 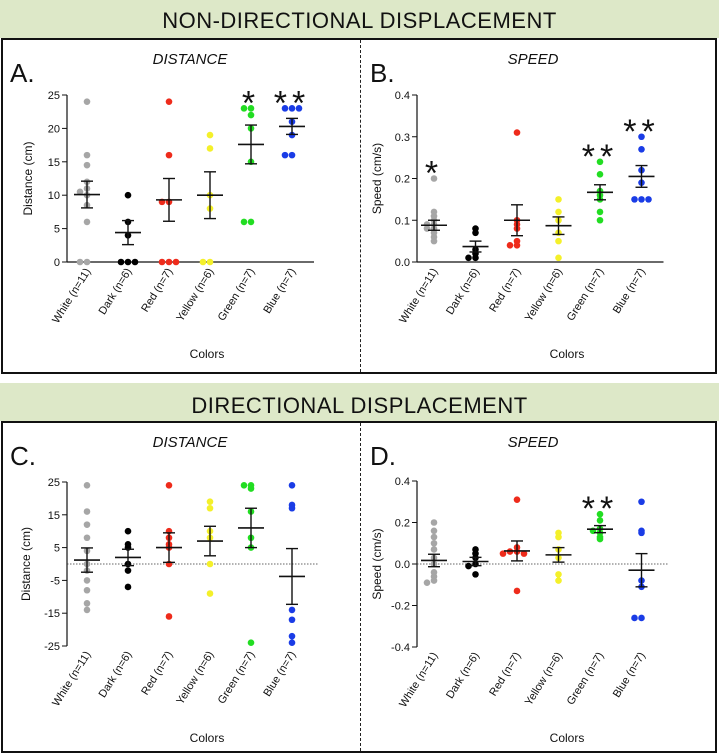 I want to click on y-tick-label: 5, so click(x=57, y=230).